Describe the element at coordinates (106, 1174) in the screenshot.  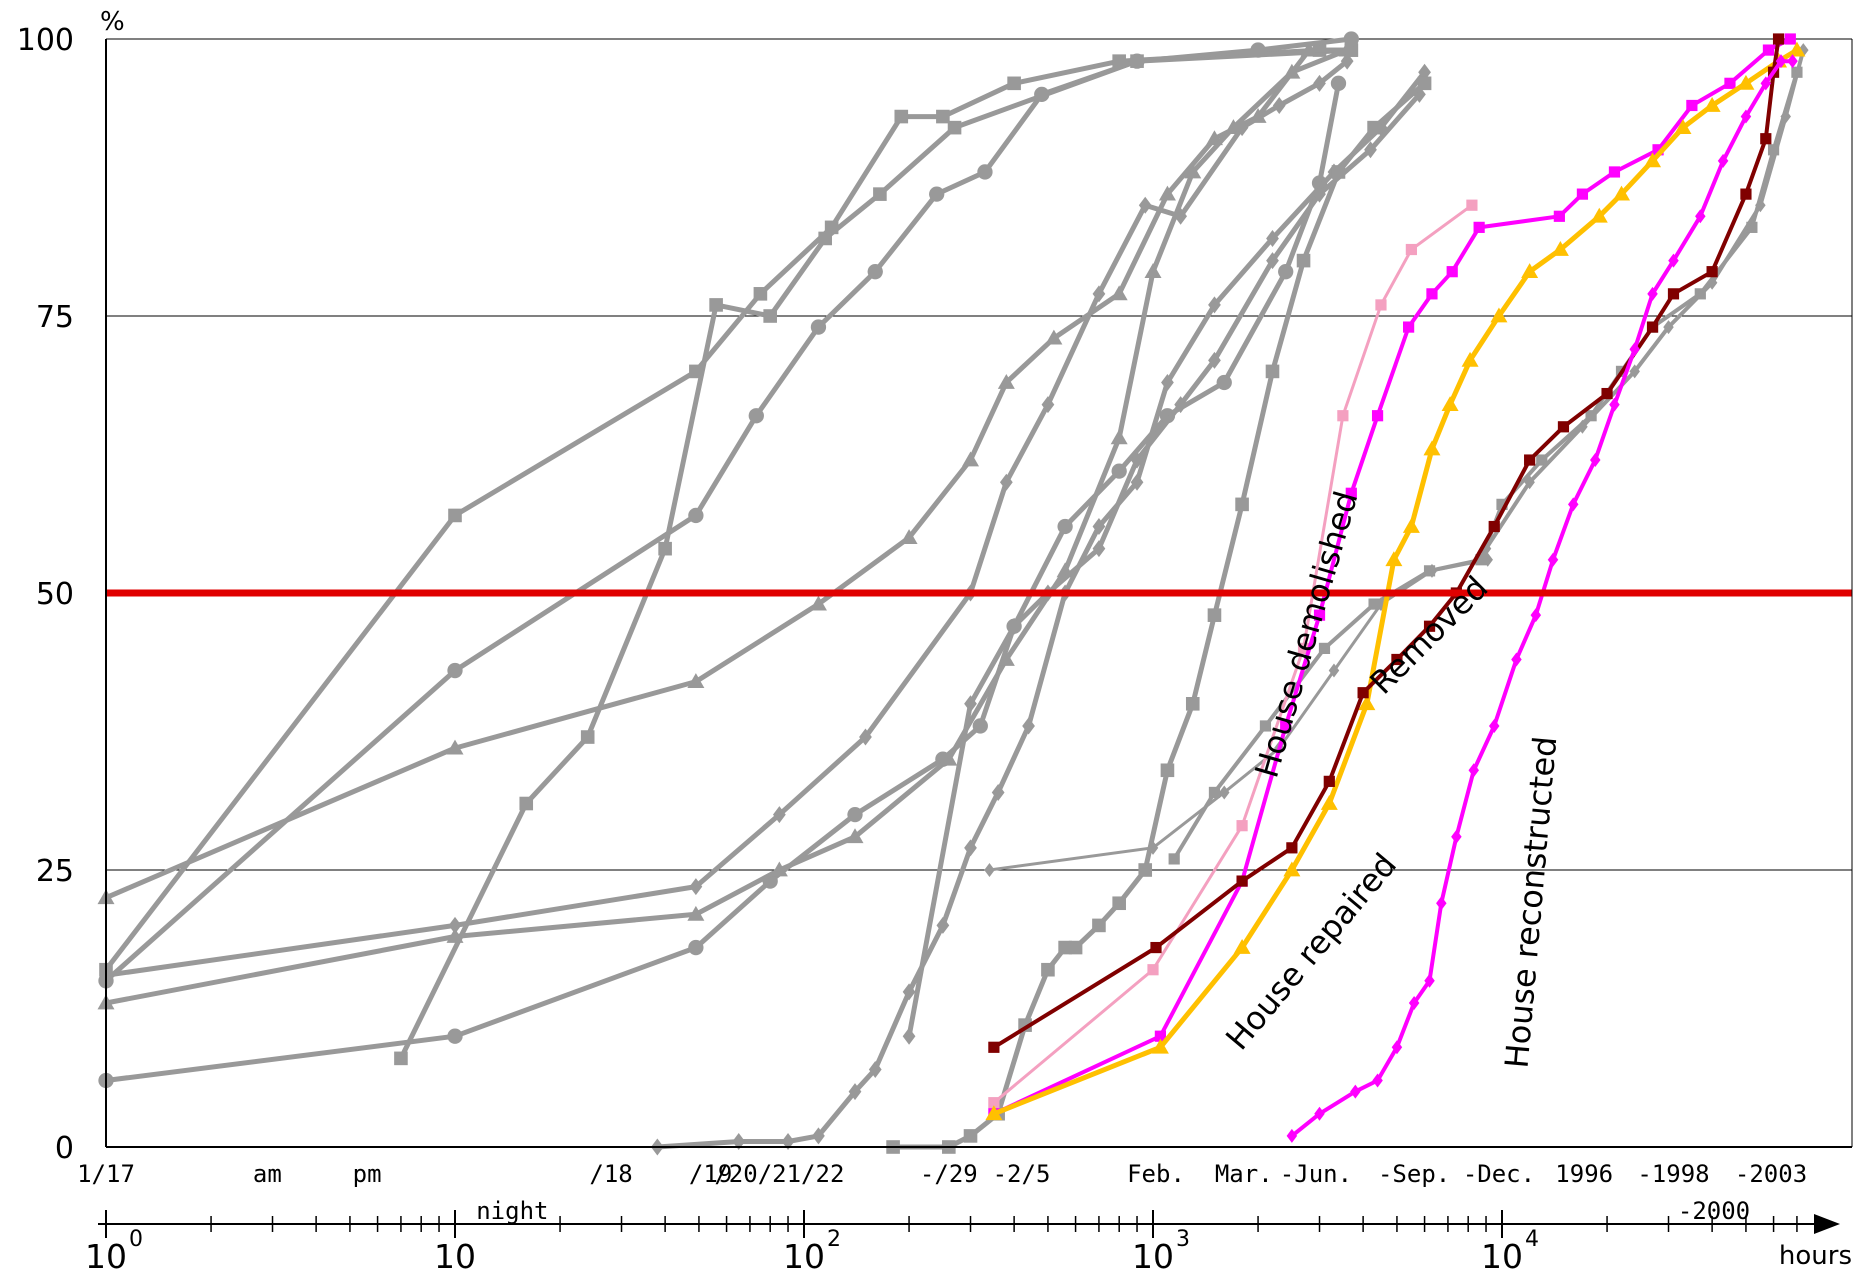
I see `time-label: 1/17` at that location.